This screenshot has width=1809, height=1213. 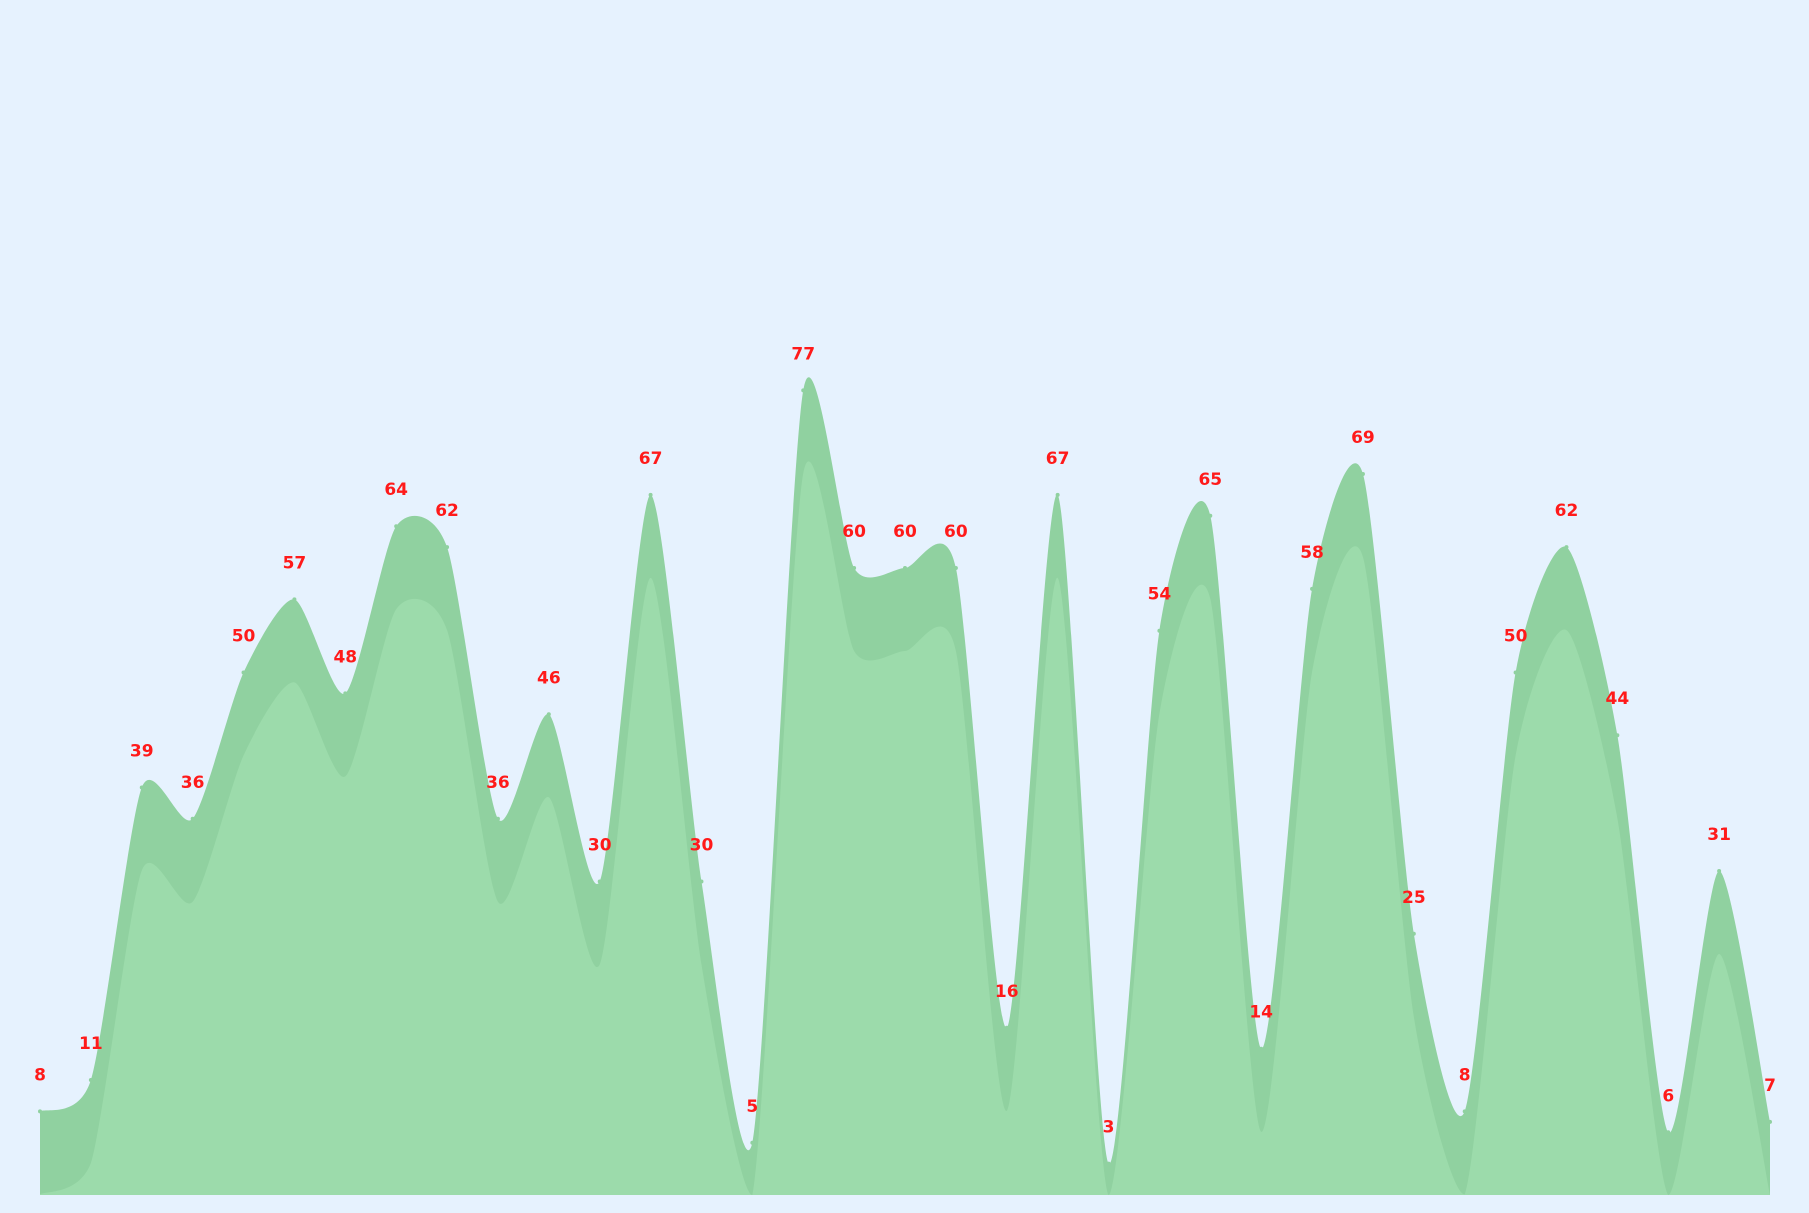 What do you see at coordinates (1719, 835) in the screenshot?
I see `data-label: 31` at bounding box center [1719, 835].